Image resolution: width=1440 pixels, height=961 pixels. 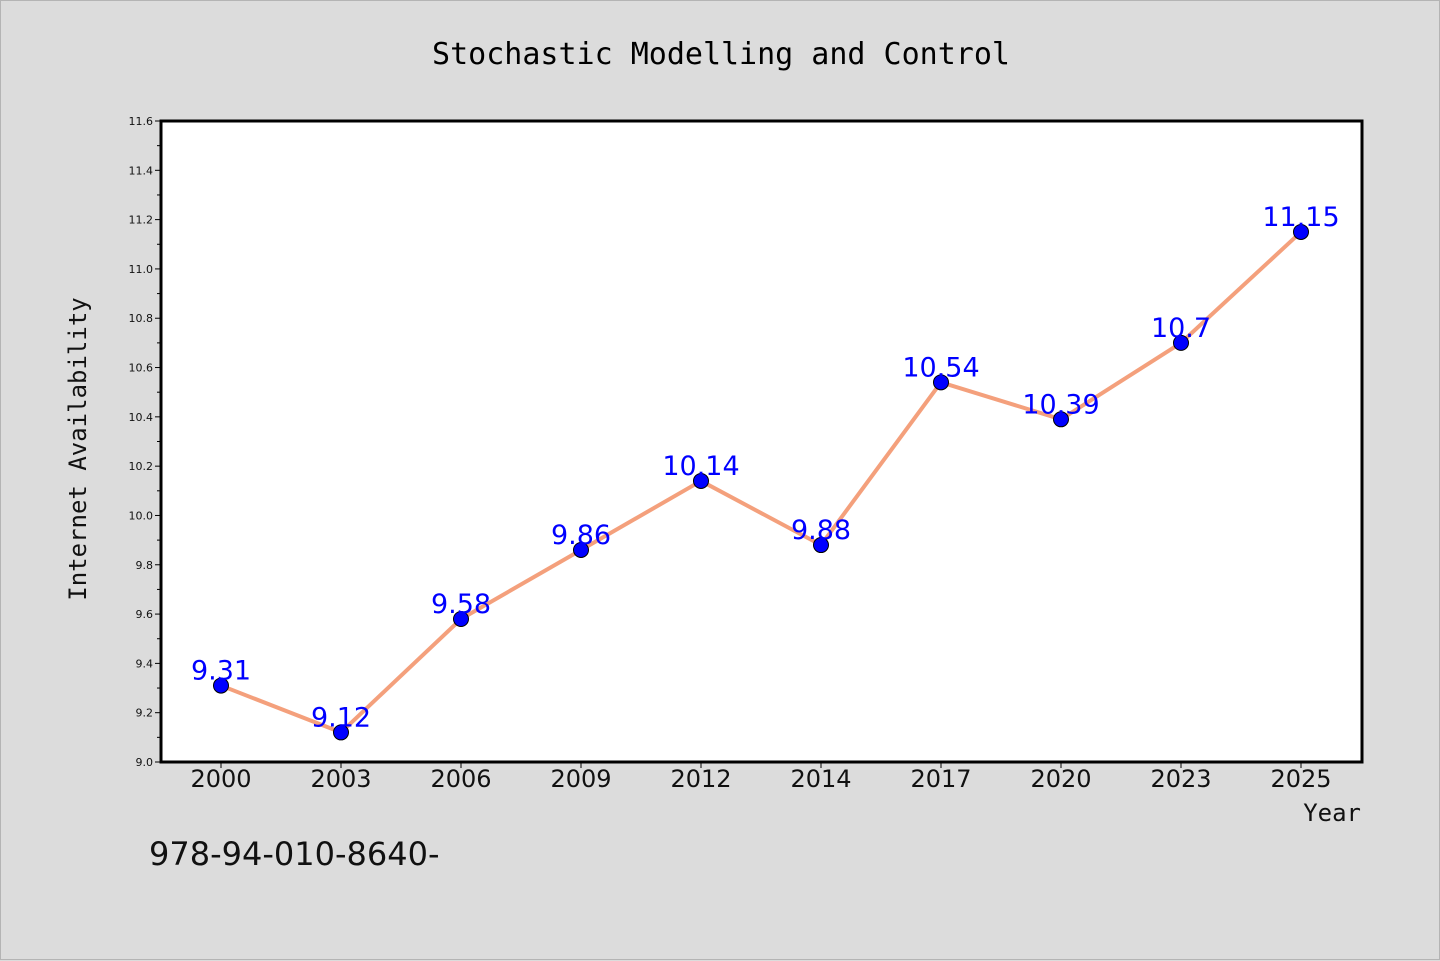 I want to click on x-axis-label: Year, so click(x=1332, y=813).